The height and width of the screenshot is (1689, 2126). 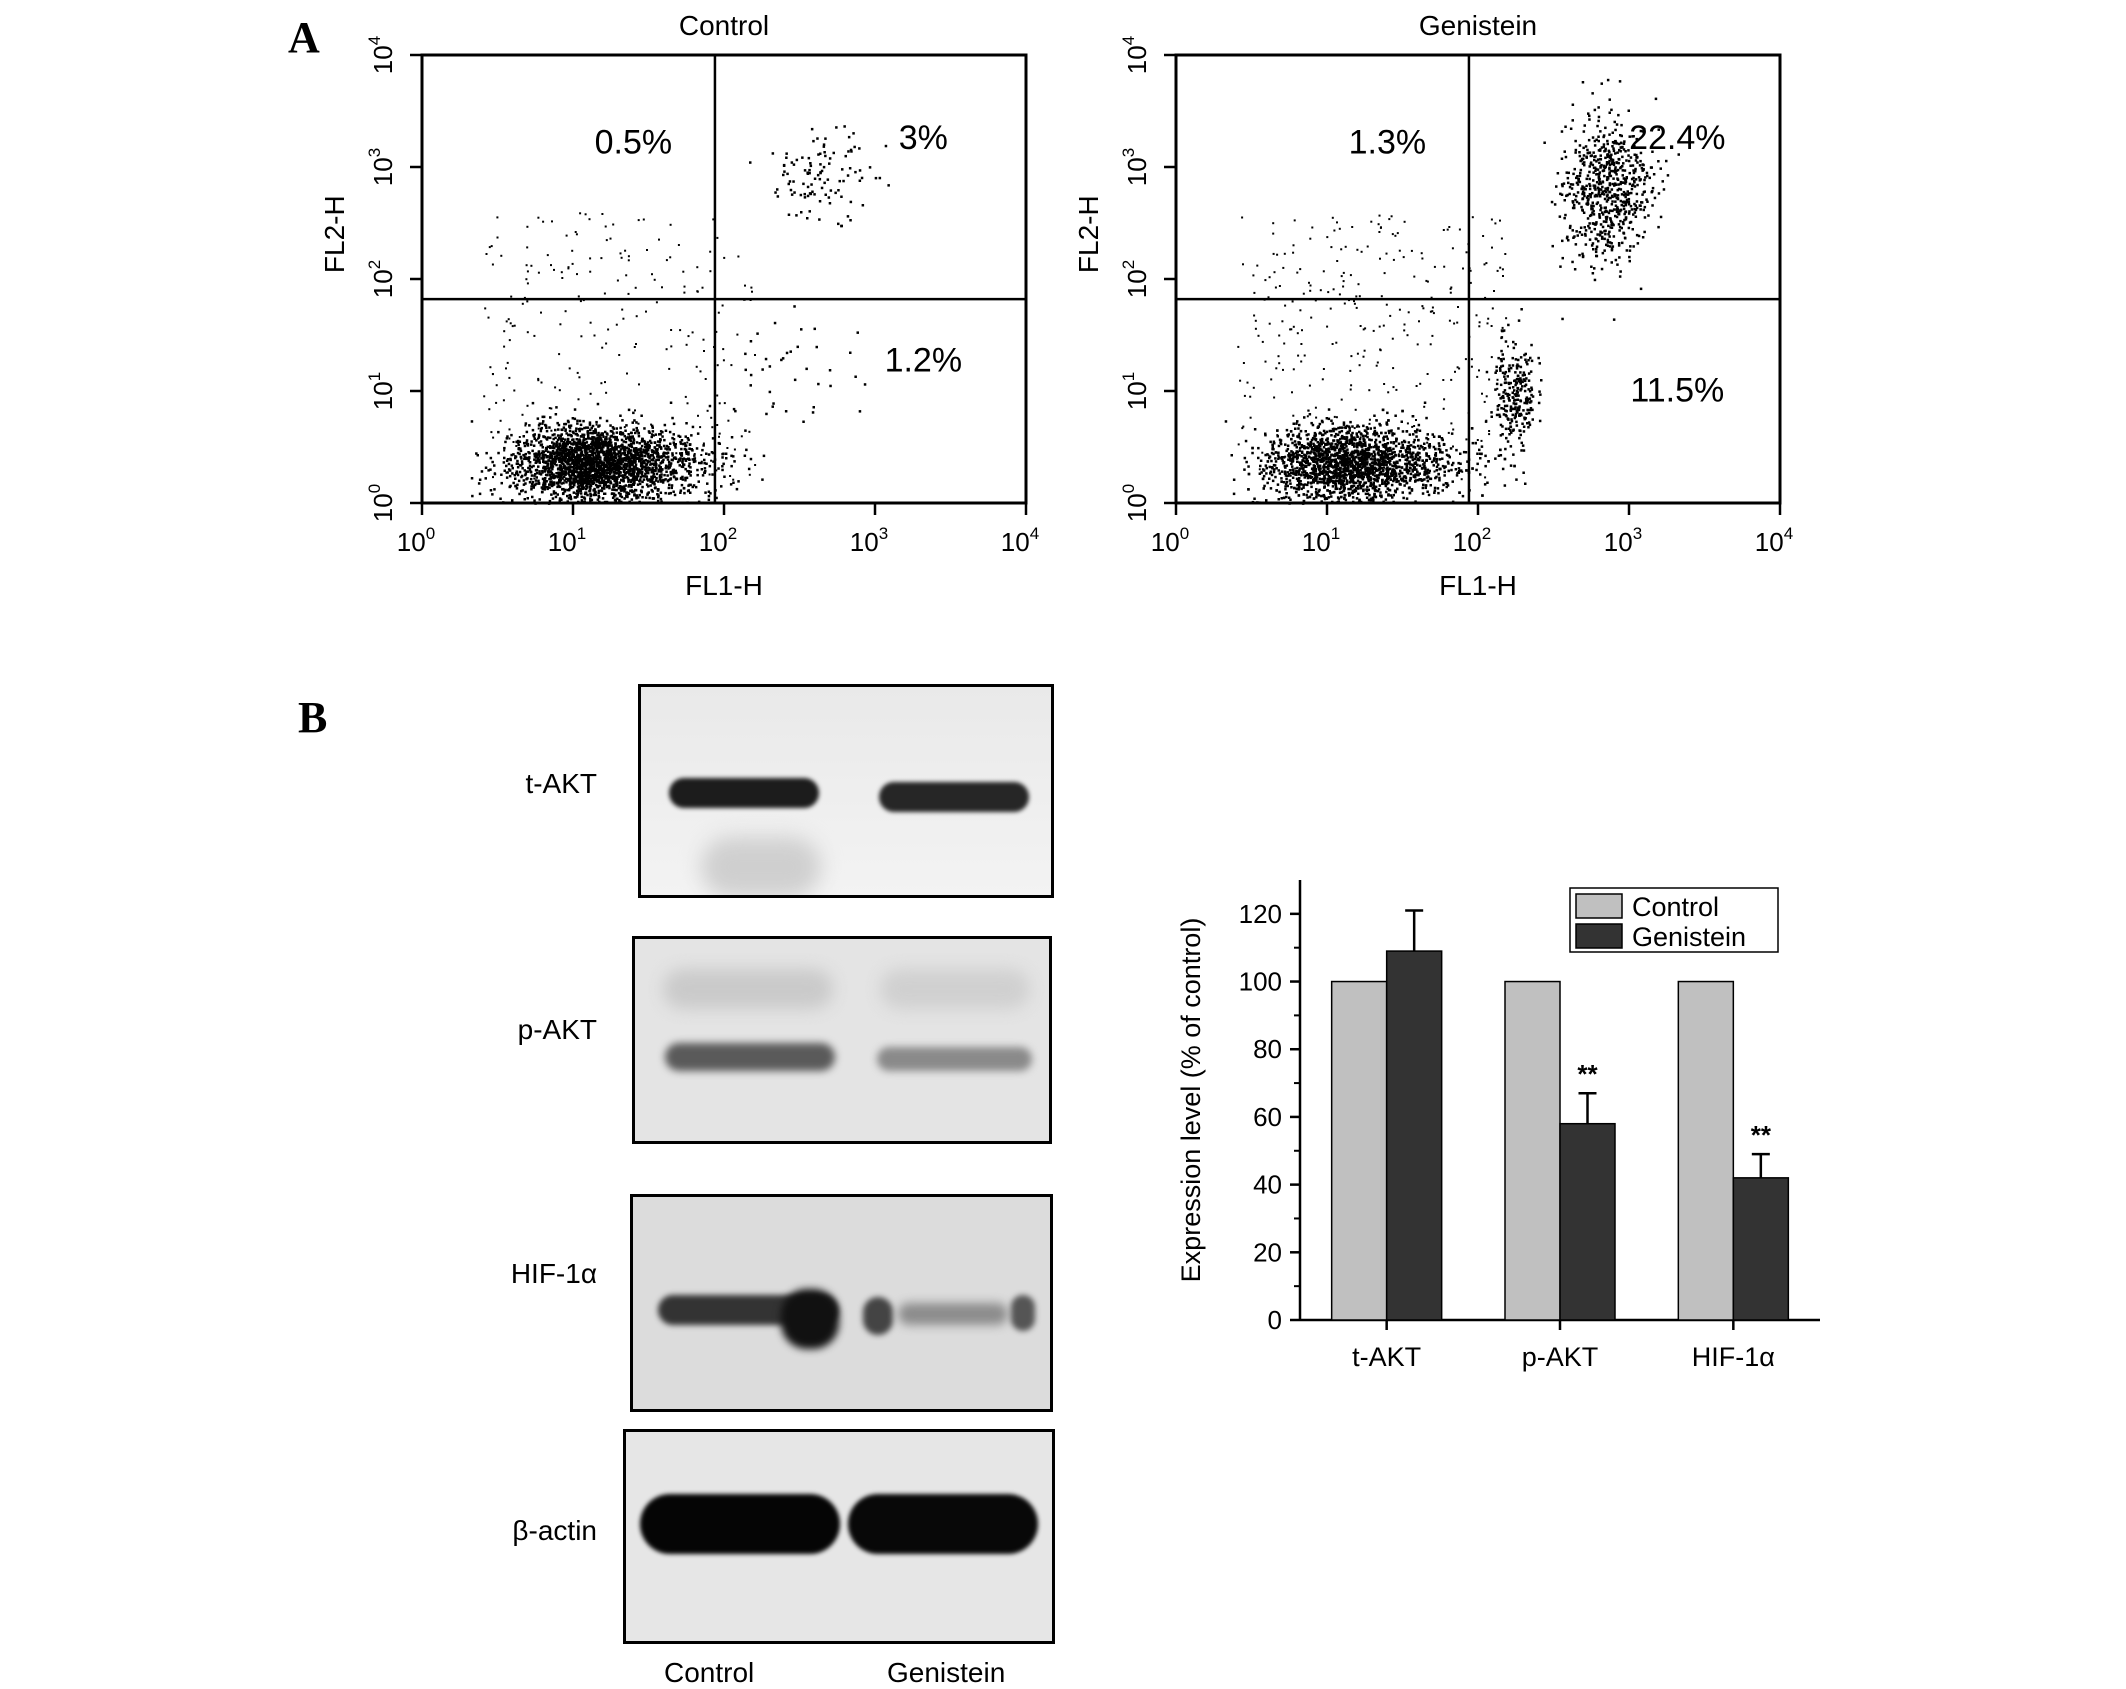 What do you see at coordinates (381, 167) in the screenshot?
I see `y-tick-label: 10³` at bounding box center [381, 167].